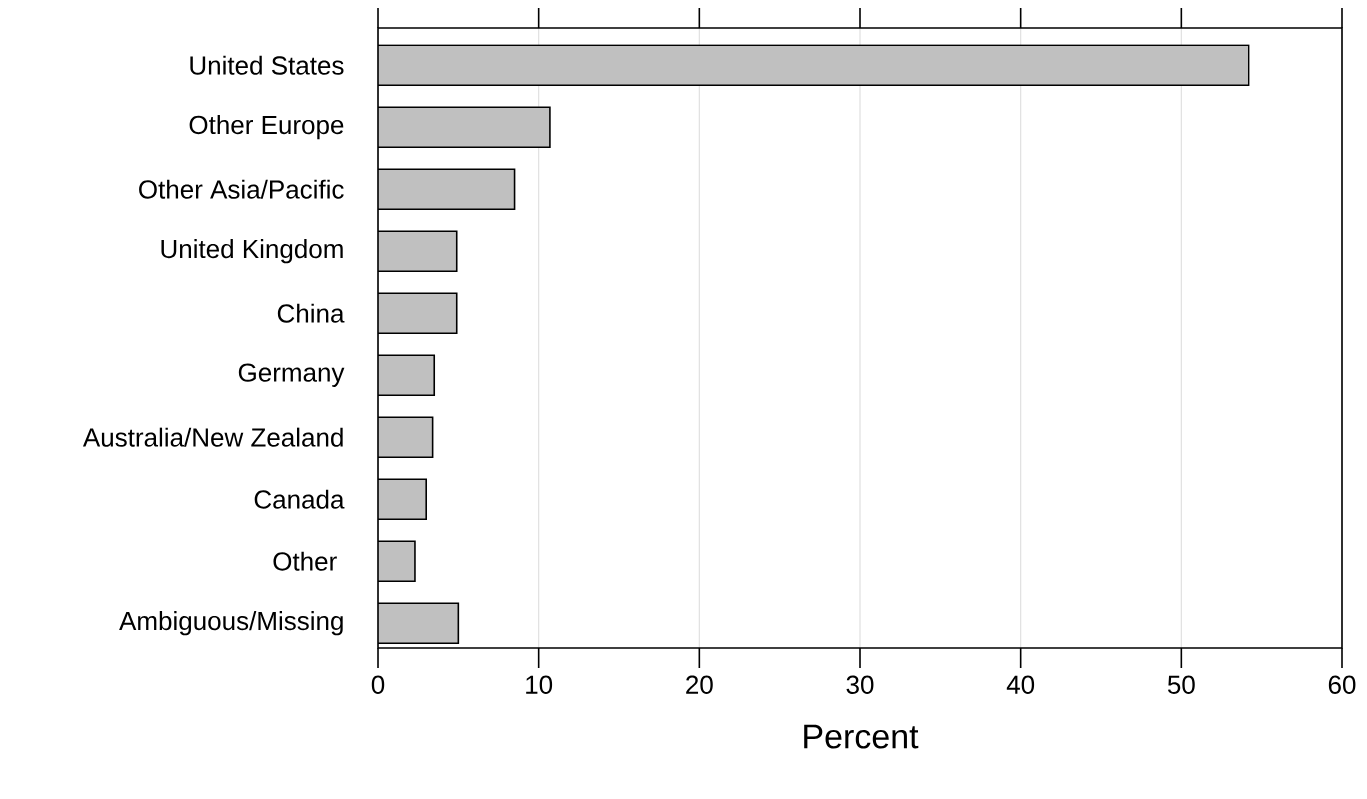 This screenshot has width=1367, height=799. What do you see at coordinates (241, 189) in the screenshot?
I see `y-tick-label: Other Asia/Pacific` at bounding box center [241, 189].